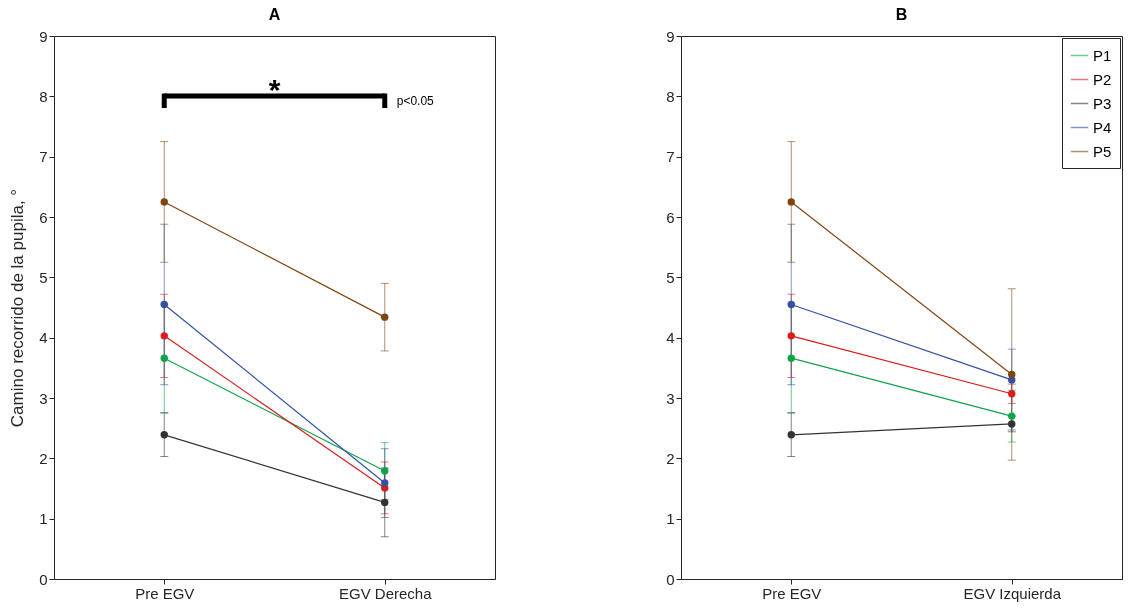 Image resolution: width=1138 pixels, height=616 pixels. What do you see at coordinates (274, 89) in the screenshot?
I see `annotation: *` at bounding box center [274, 89].